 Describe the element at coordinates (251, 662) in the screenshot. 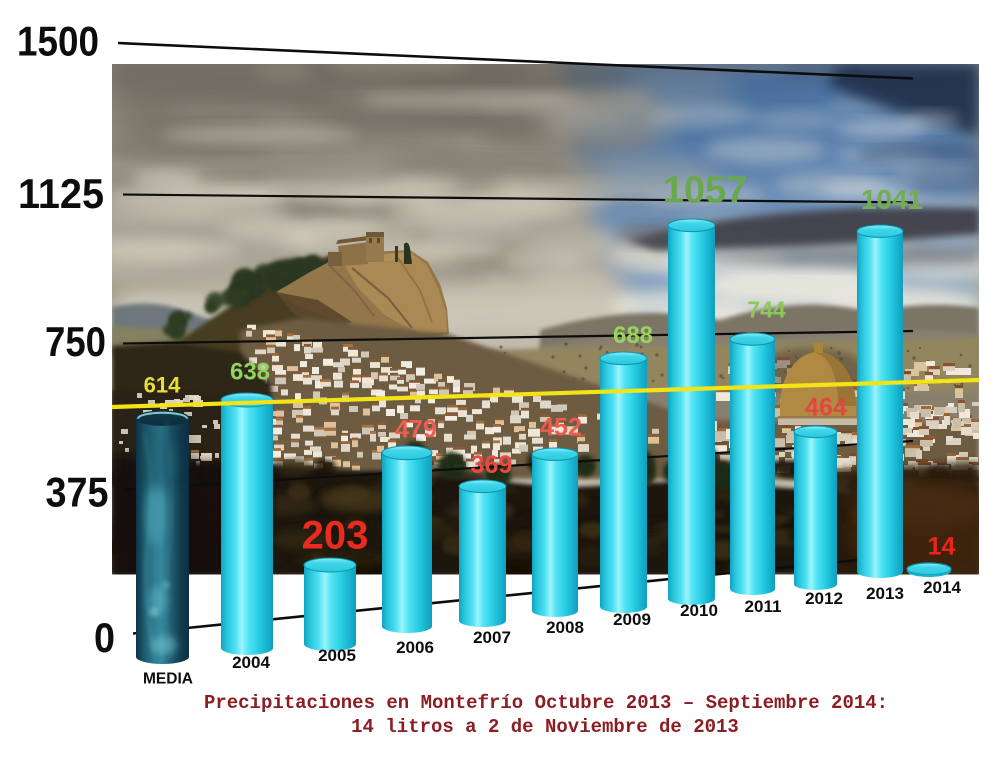

I see `svg-text: 2004` at that location.